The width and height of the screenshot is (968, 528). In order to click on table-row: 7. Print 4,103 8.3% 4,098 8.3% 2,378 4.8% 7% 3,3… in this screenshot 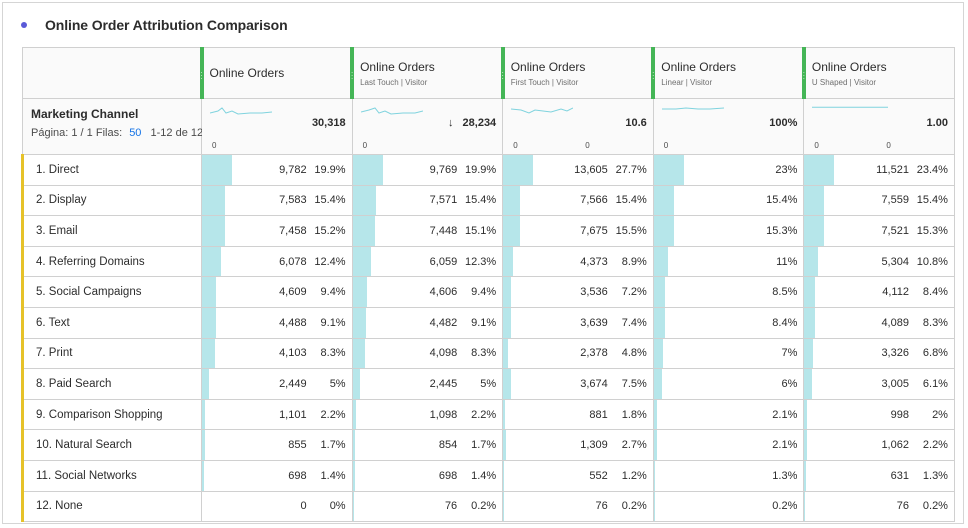, I will do `click(488, 353)`.